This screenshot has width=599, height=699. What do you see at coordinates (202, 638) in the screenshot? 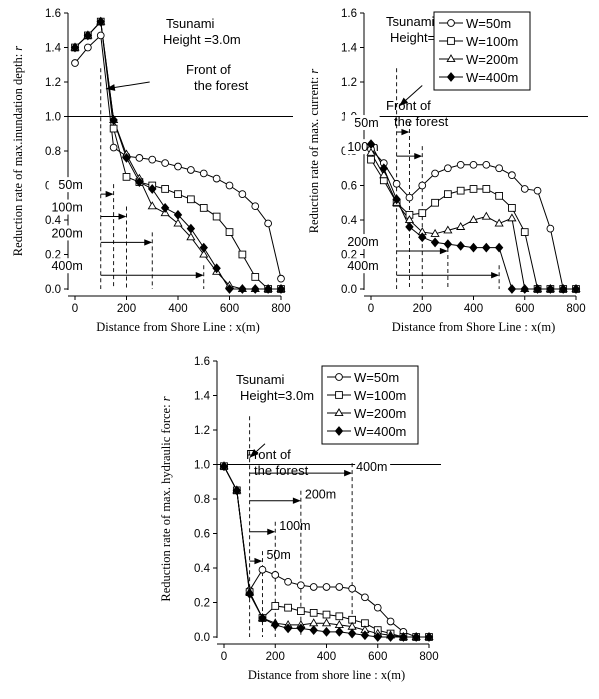
I see `y-tick-label: 0.0` at bounding box center [202, 638].